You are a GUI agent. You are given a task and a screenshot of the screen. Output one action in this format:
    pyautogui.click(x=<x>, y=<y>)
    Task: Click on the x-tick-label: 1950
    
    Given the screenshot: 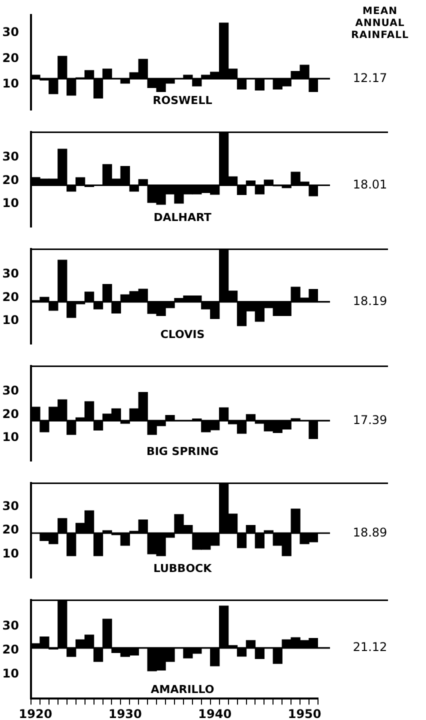 What is the action you would take?
    pyautogui.click(x=305, y=713)
    